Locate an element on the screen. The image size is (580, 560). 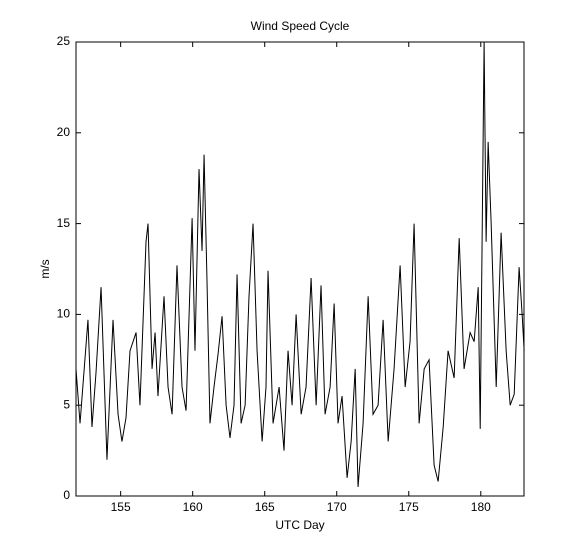
x-tick-label: 155 is located at coordinates (121, 507).